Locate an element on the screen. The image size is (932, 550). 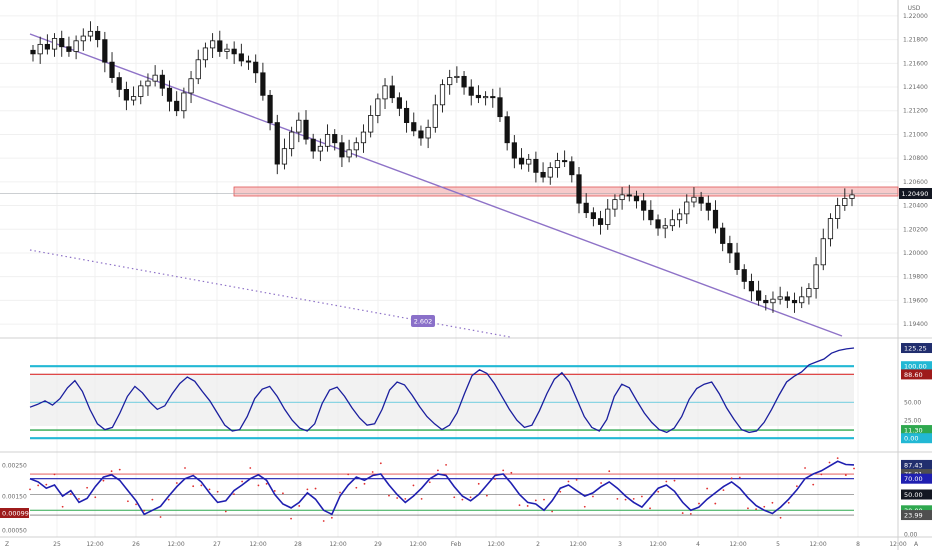
osc-tick-label: 0.00 is located at coordinates (911, 535).